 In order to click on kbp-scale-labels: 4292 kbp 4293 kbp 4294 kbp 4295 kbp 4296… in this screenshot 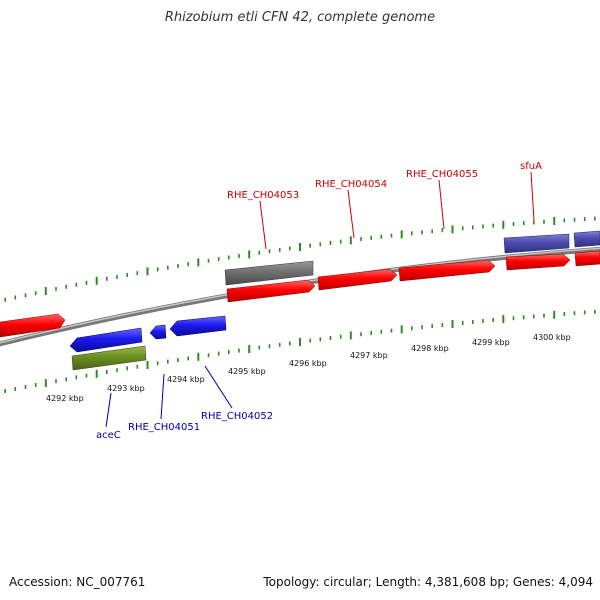, I will do `click(308, 368)`.